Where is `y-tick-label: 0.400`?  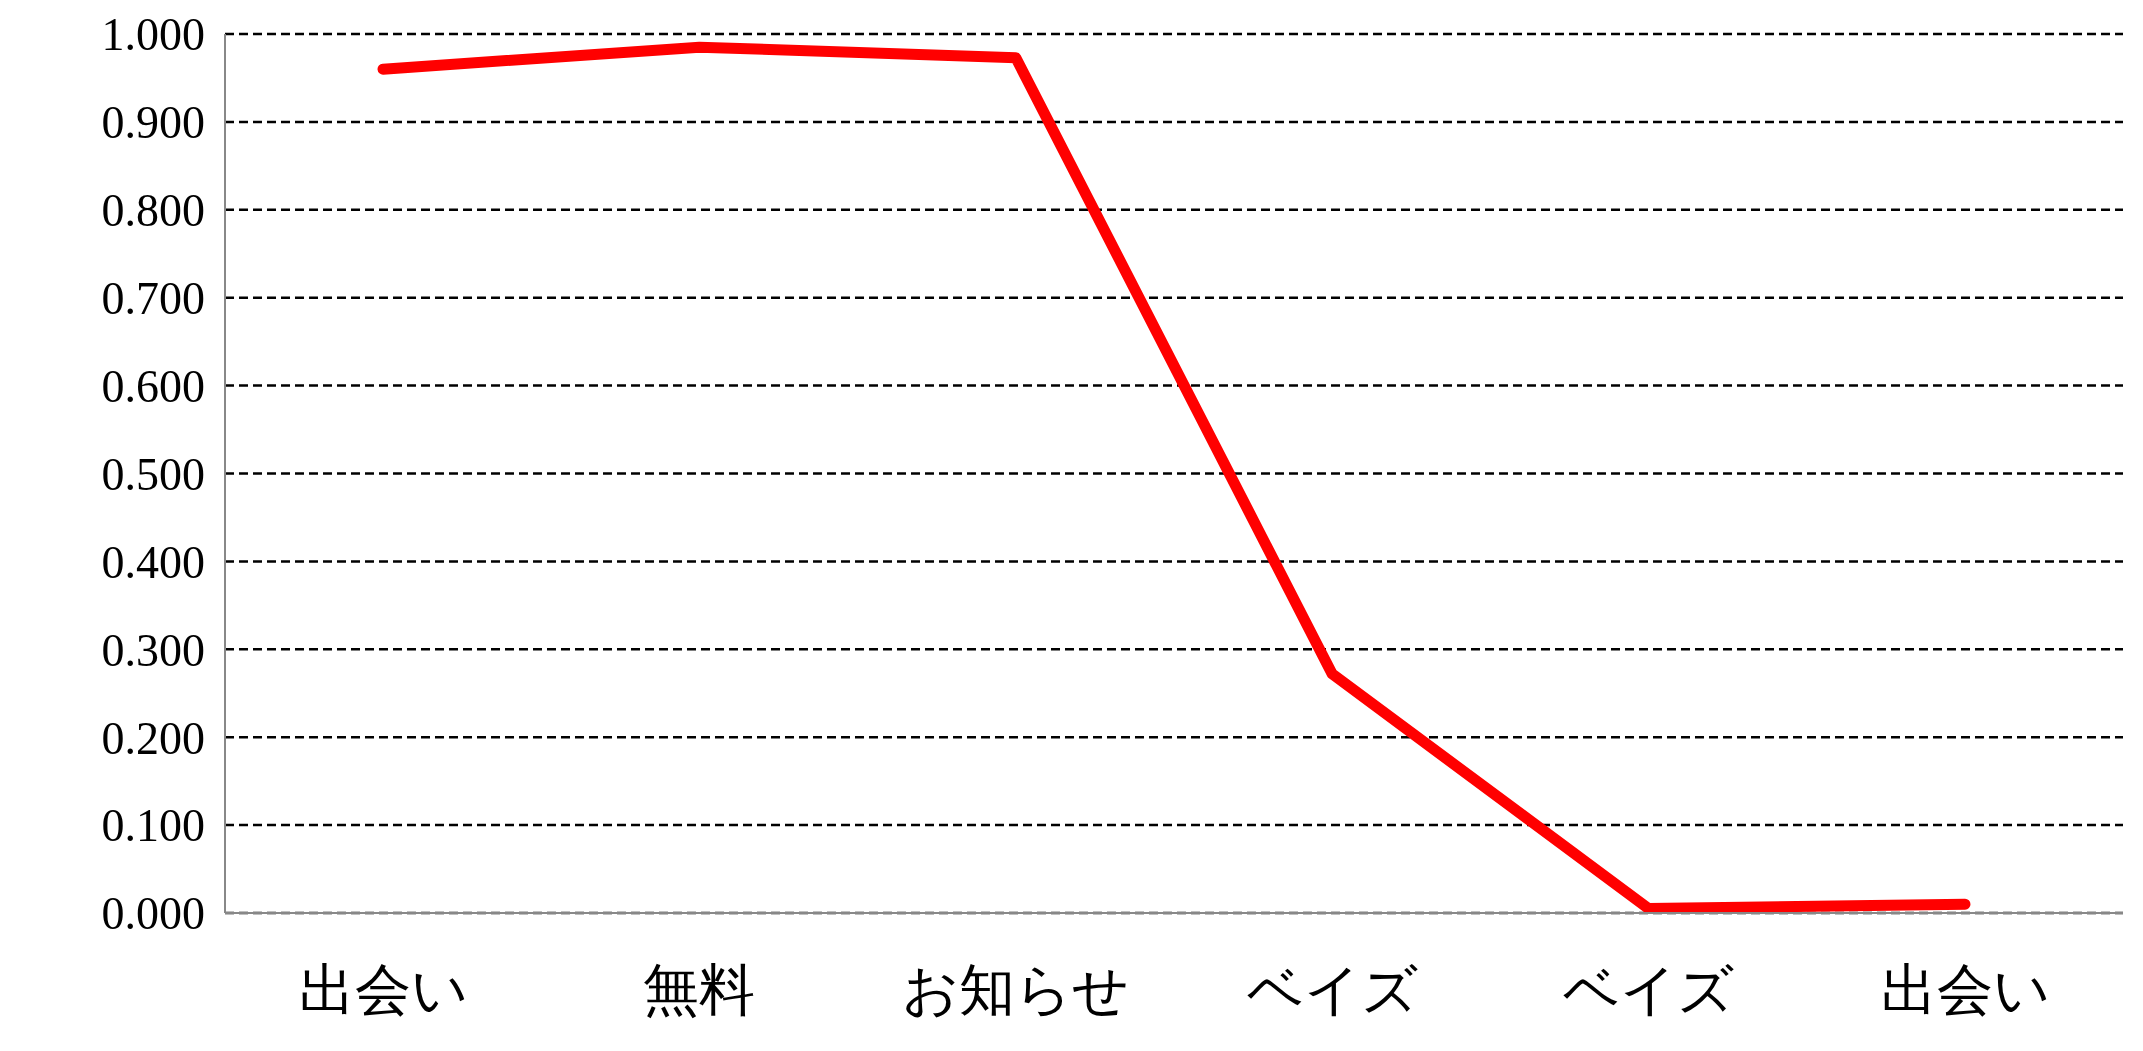 y-tick-label: 0.400 is located at coordinates (153, 562).